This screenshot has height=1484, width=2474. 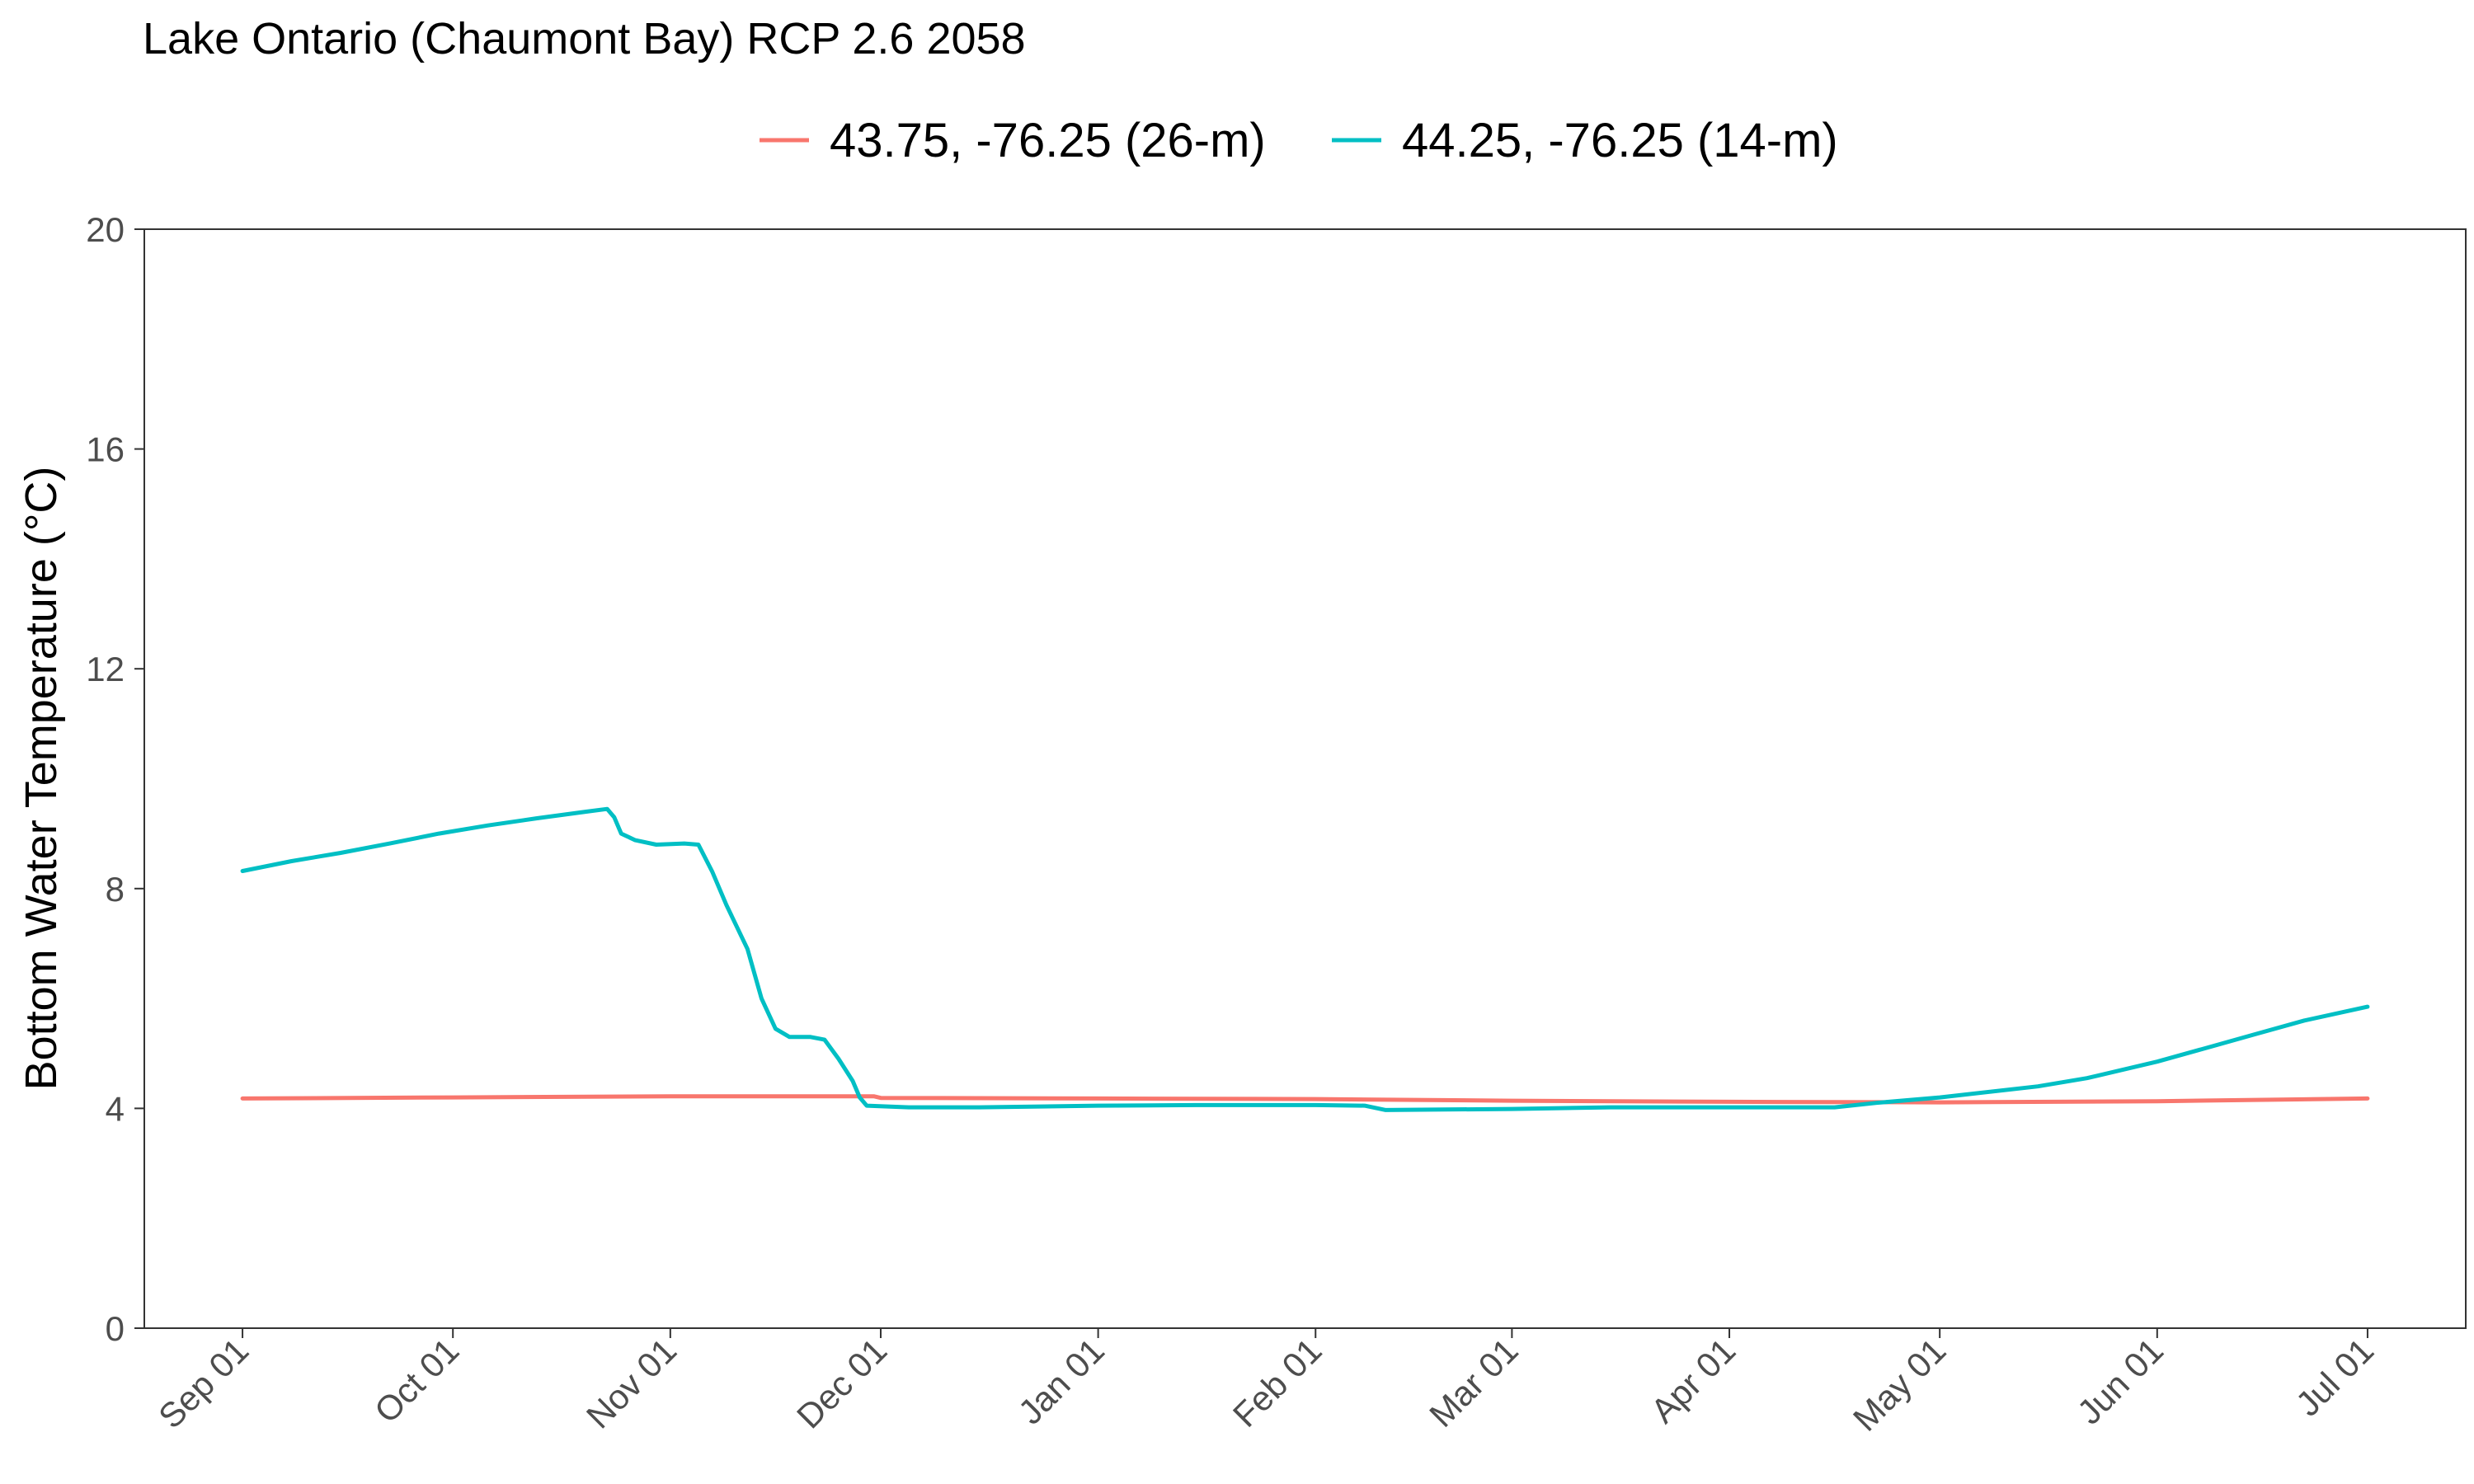 I want to click on y-tick-label: 4, so click(x=115, y=1108).